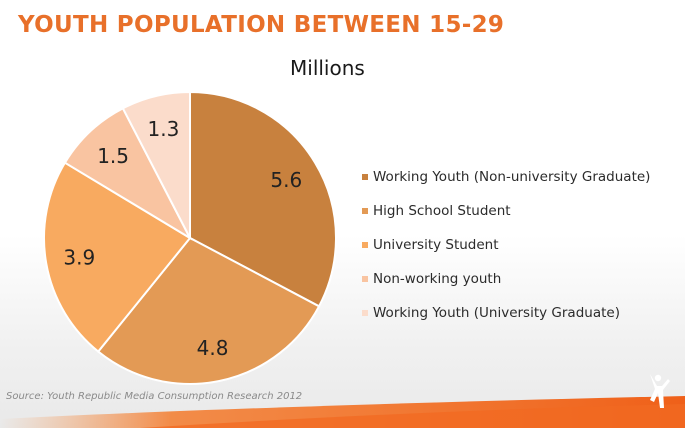  Describe the element at coordinates (442, 211) in the screenshot. I see `legend-label: High School Student` at that location.